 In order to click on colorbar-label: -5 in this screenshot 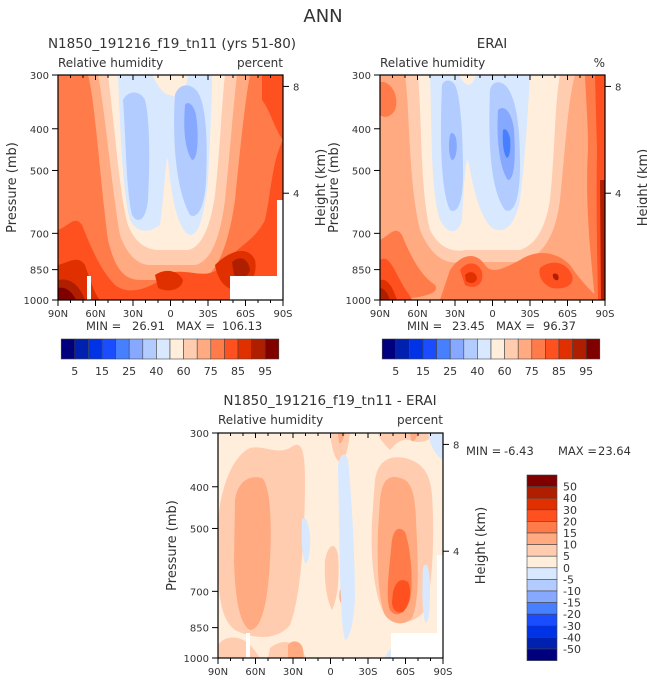, I will do `click(568, 579)`.